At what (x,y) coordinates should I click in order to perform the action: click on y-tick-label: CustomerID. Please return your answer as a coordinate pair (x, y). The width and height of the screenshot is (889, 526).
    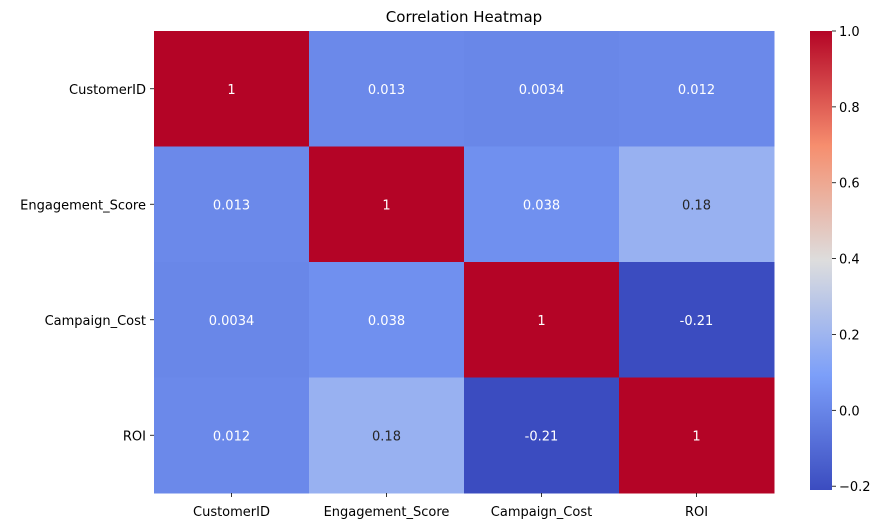
    Looking at the image, I should click on (107, 90).